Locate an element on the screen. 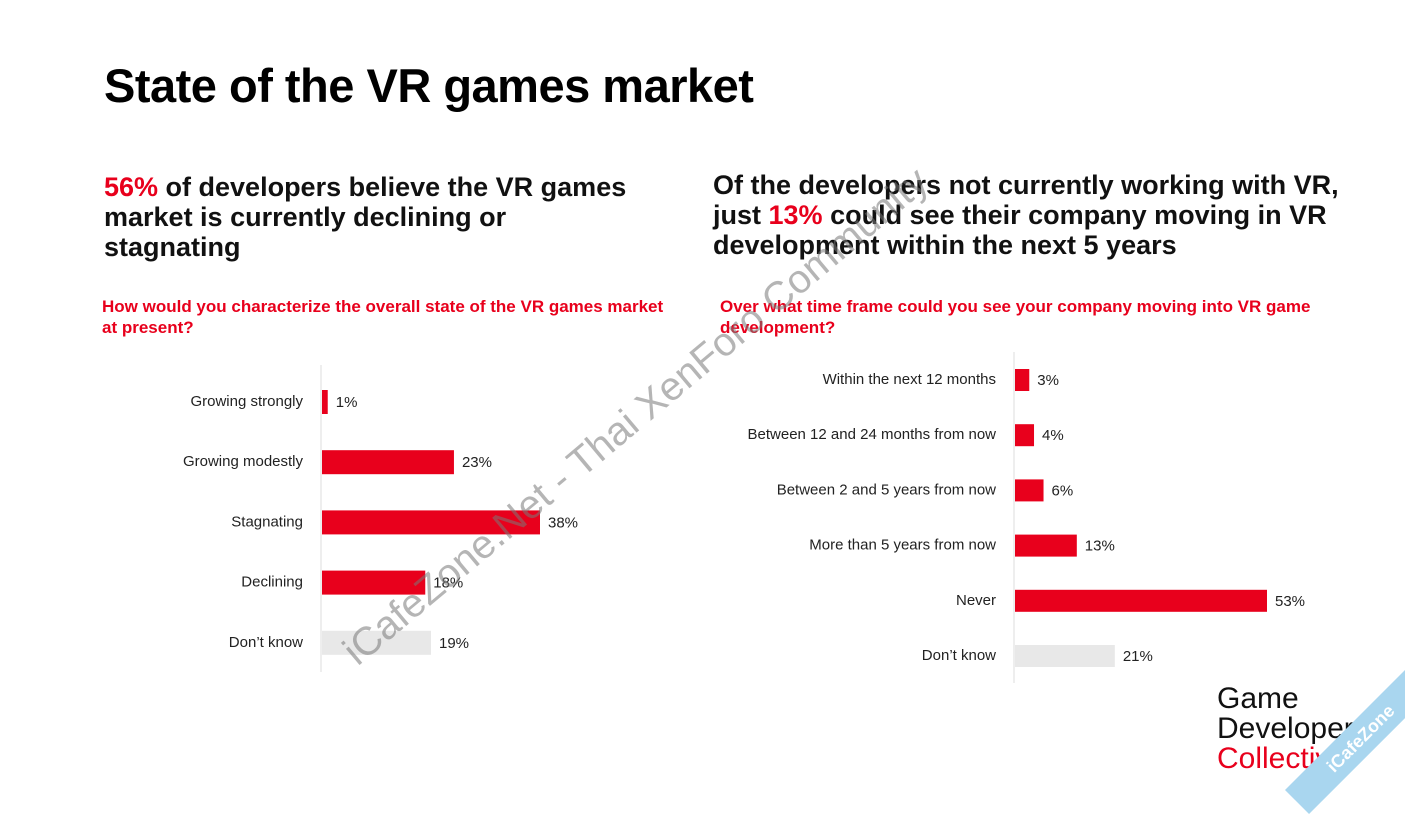 The height and width of the screenshot is (814, 1405). category-label: Stagnating is located at coordinates (267, 521).